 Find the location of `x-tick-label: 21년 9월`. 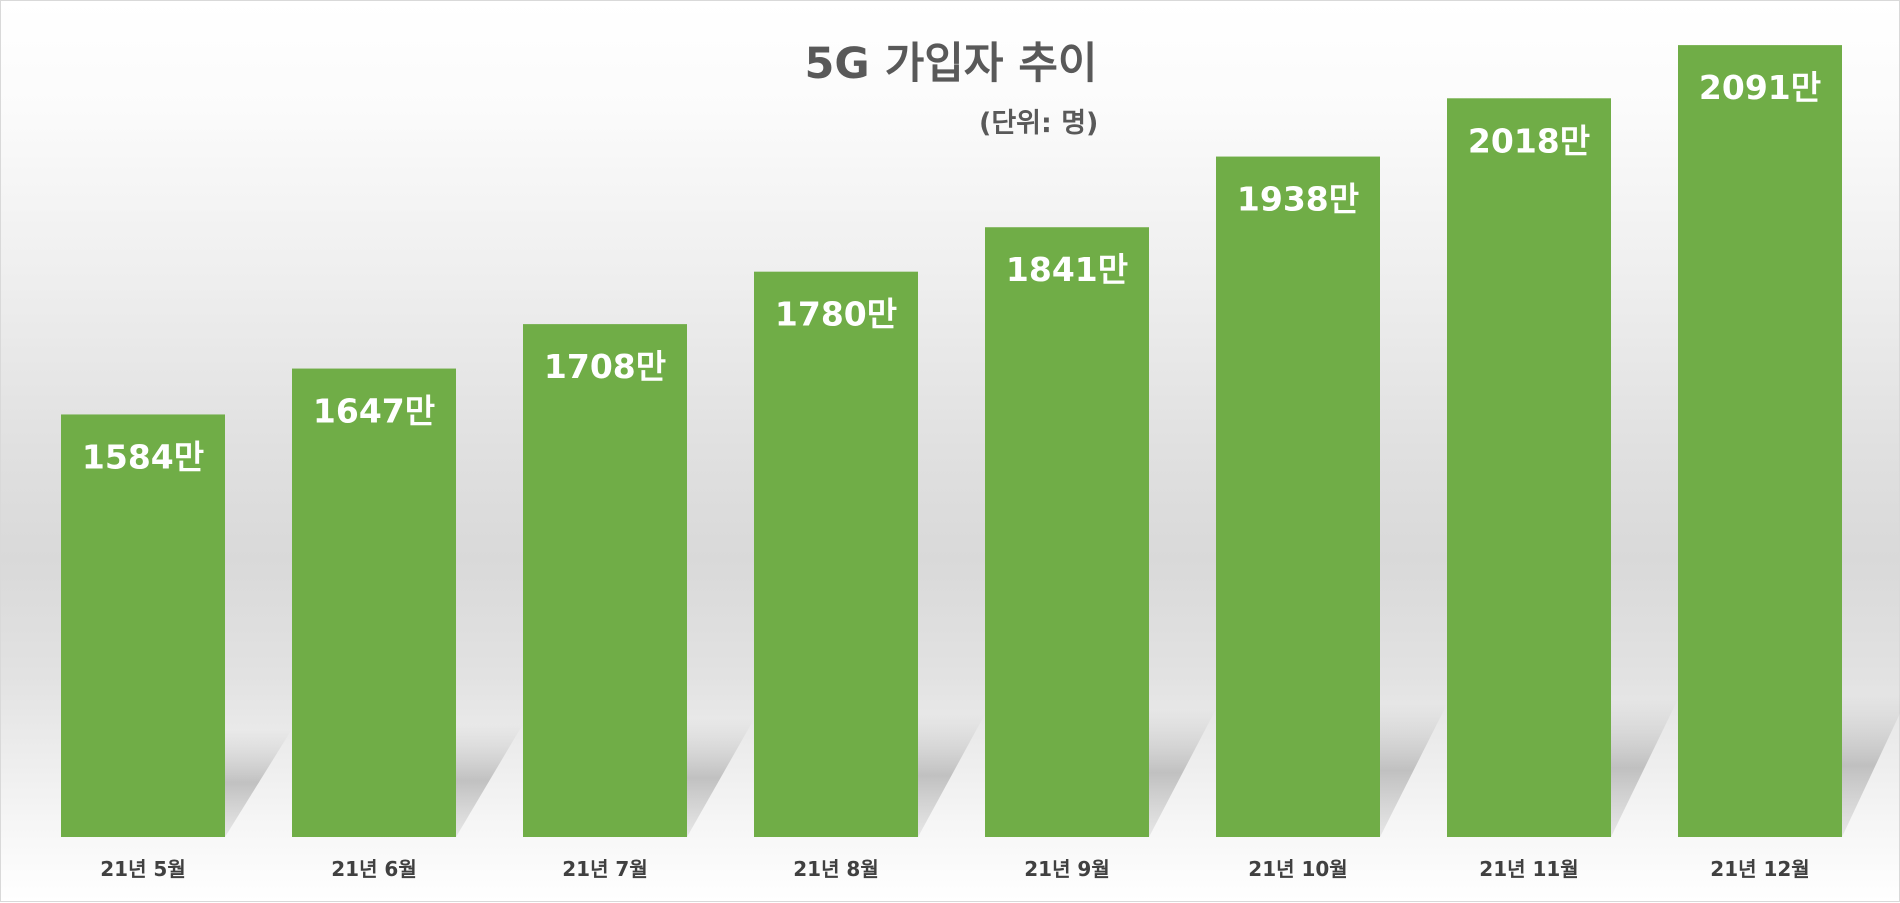

x-tick-label: 21년 9월 is located at coordinates (1067, 869).